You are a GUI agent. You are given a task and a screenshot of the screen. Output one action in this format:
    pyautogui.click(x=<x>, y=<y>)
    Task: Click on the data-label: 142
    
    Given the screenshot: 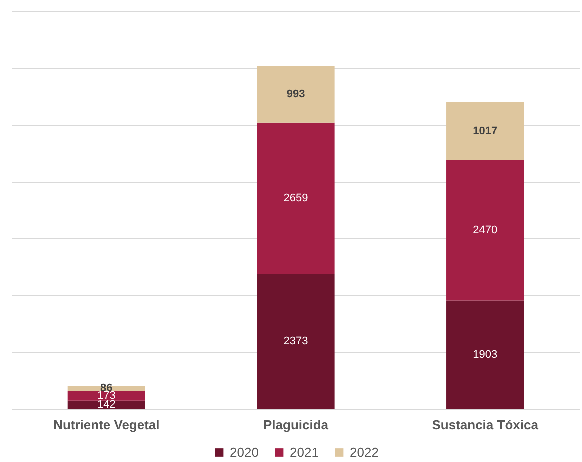 What is the action you would take?
    pyautogui.click(x=106, y=404)
    